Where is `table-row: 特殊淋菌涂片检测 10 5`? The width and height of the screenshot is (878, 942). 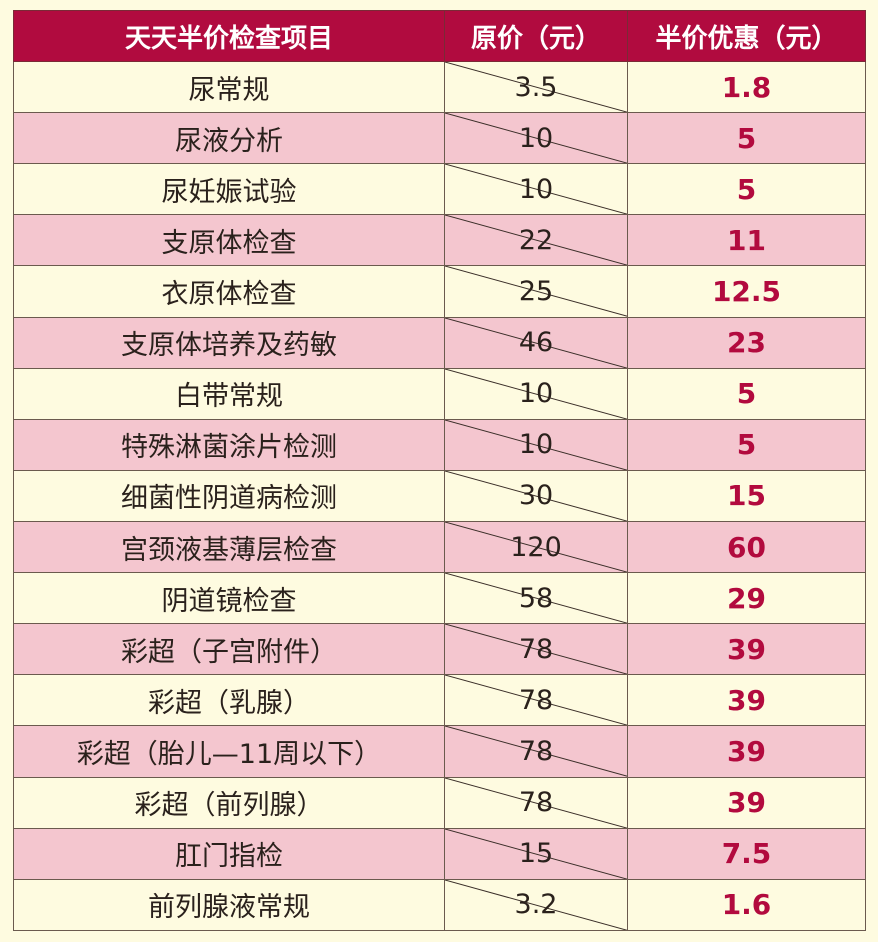
table-row: 特殊淋菌涂片检测 10 5 is located at coordinates (439, 444).